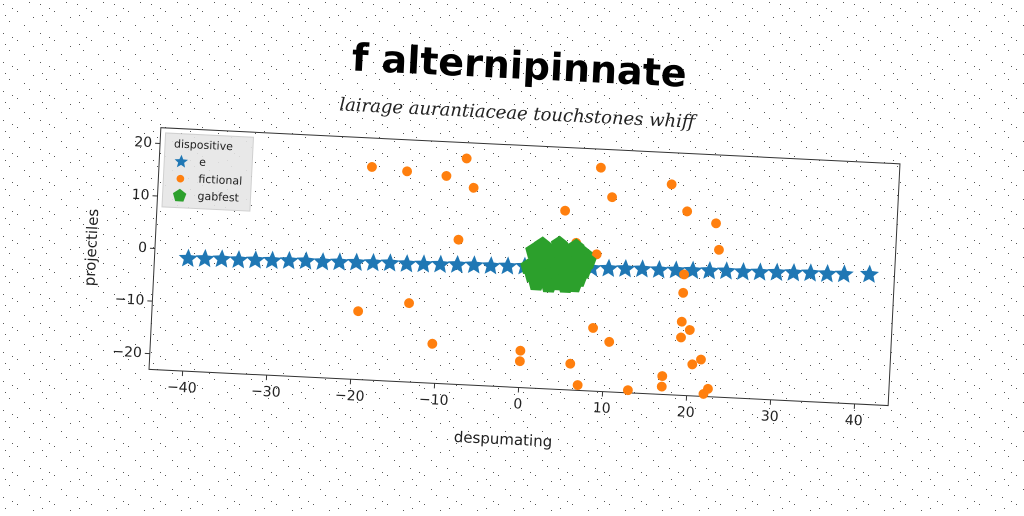 This screenshot has width=1024, height=516. Describe the element at coordinates (769, 416) in the screenshot. I see `x-tick-label: 30` at that location.